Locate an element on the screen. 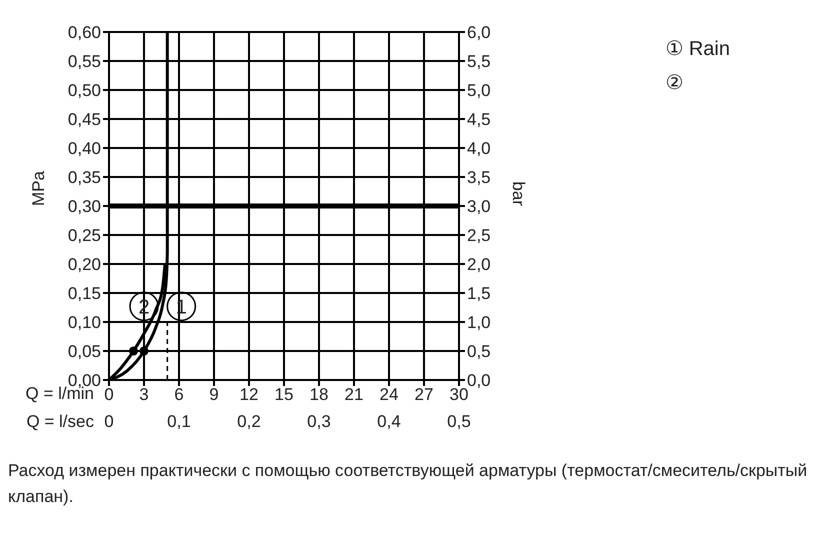  x2-tick-label: 0,3 is located at coordinates (319, 422).